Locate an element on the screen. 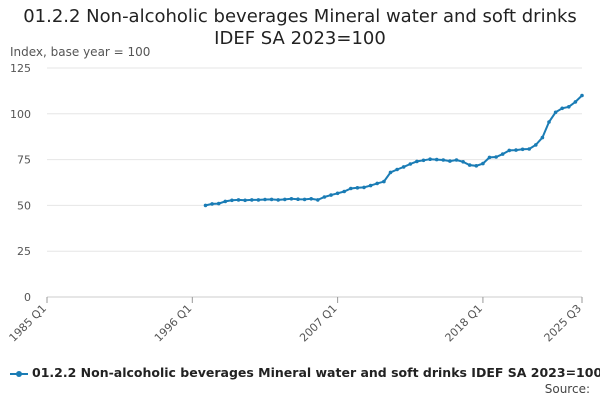 Image resolution: width=600 pixels, height=400 pixels. legend-series-marker-icon is located at coordinates (19, 374).